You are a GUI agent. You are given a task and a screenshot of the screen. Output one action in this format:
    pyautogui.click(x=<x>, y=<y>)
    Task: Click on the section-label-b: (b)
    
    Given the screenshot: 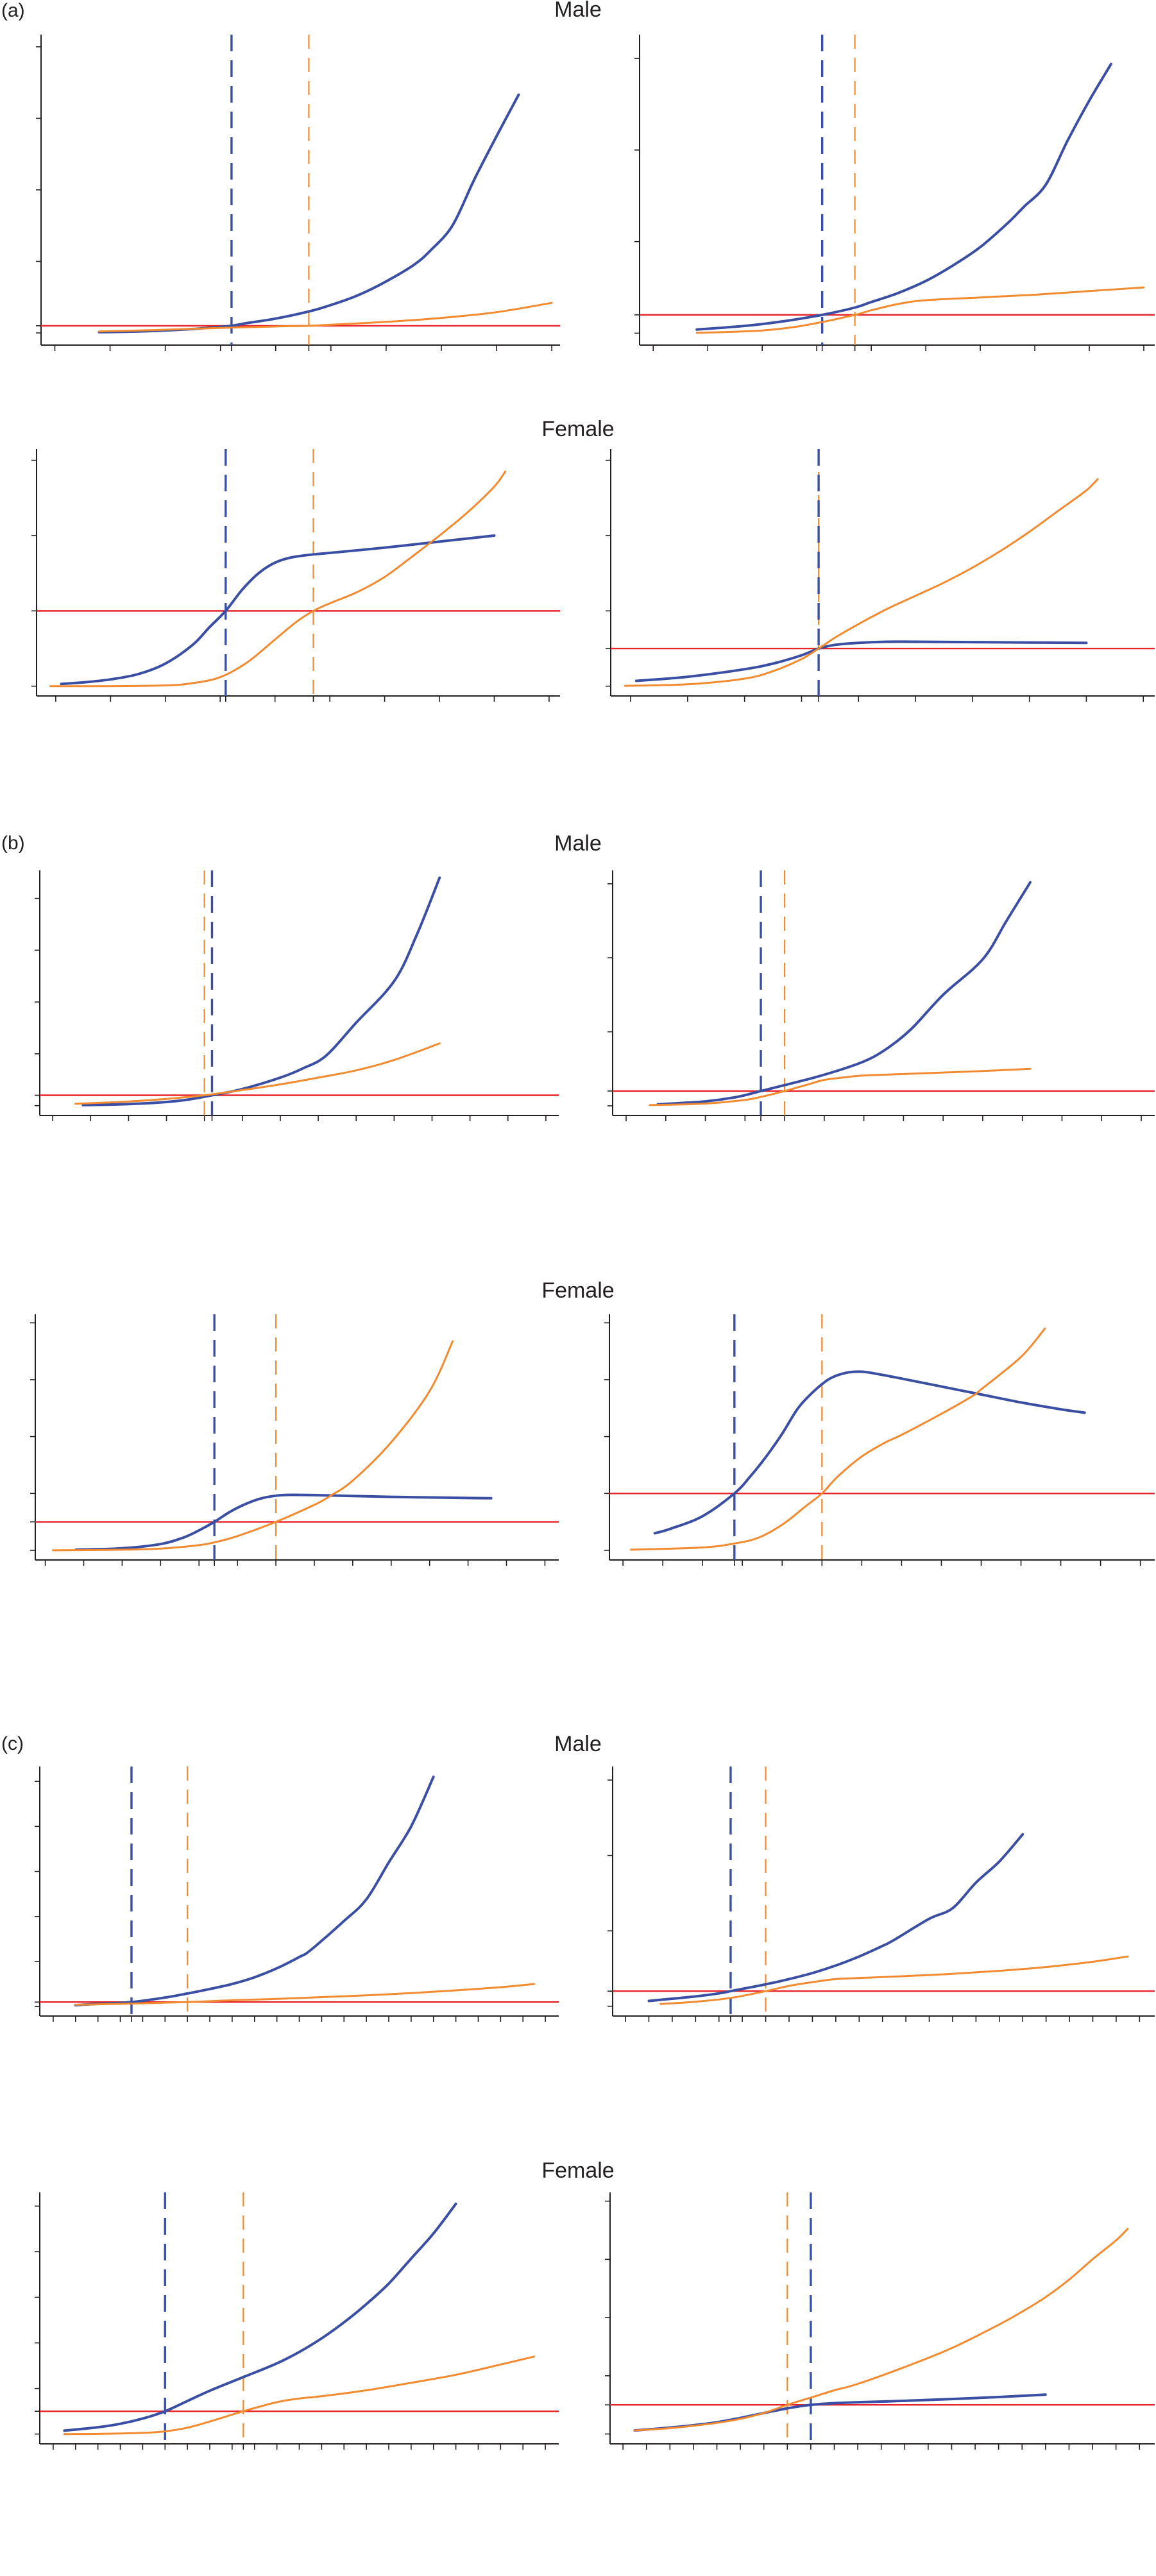 What is the action you would take?
    pyautogui.click(x=13, y=843)
    